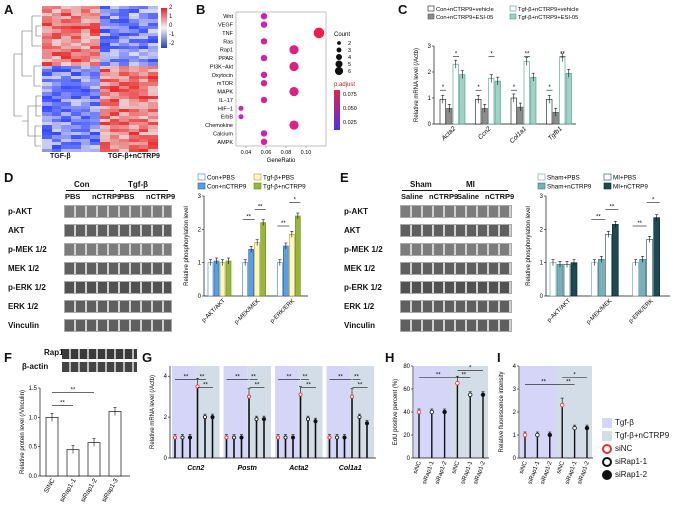 The height and width of the screenshot is (519, 685). I want to click on blot-row-label: p-ERK 1/2, so click(363, 287).